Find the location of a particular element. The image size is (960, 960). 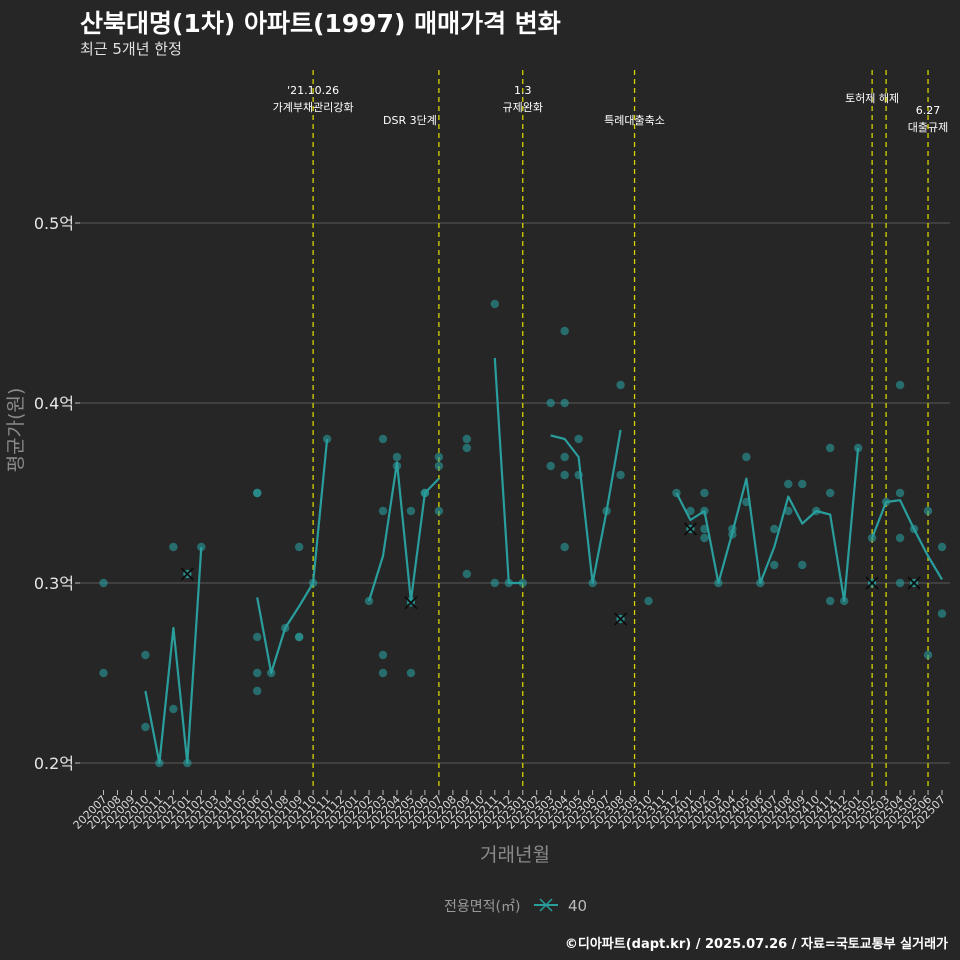

event-label: 6.27 is located at coordinates (928, 110).